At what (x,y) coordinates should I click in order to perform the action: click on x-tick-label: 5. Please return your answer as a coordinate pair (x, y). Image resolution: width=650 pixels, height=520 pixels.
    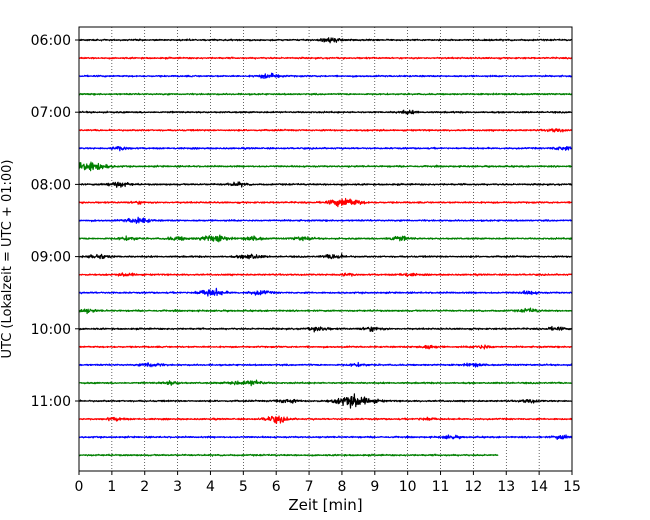
    Looking at the image, I should click on (243, 487).